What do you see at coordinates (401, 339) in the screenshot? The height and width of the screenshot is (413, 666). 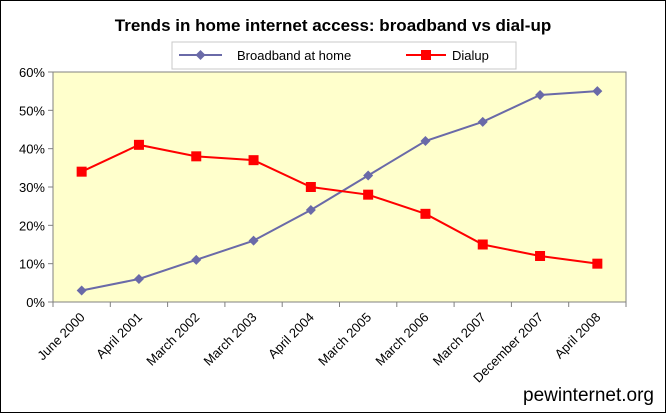 I see `x-tick-label: March 2006` at bounding box center [401, 339].